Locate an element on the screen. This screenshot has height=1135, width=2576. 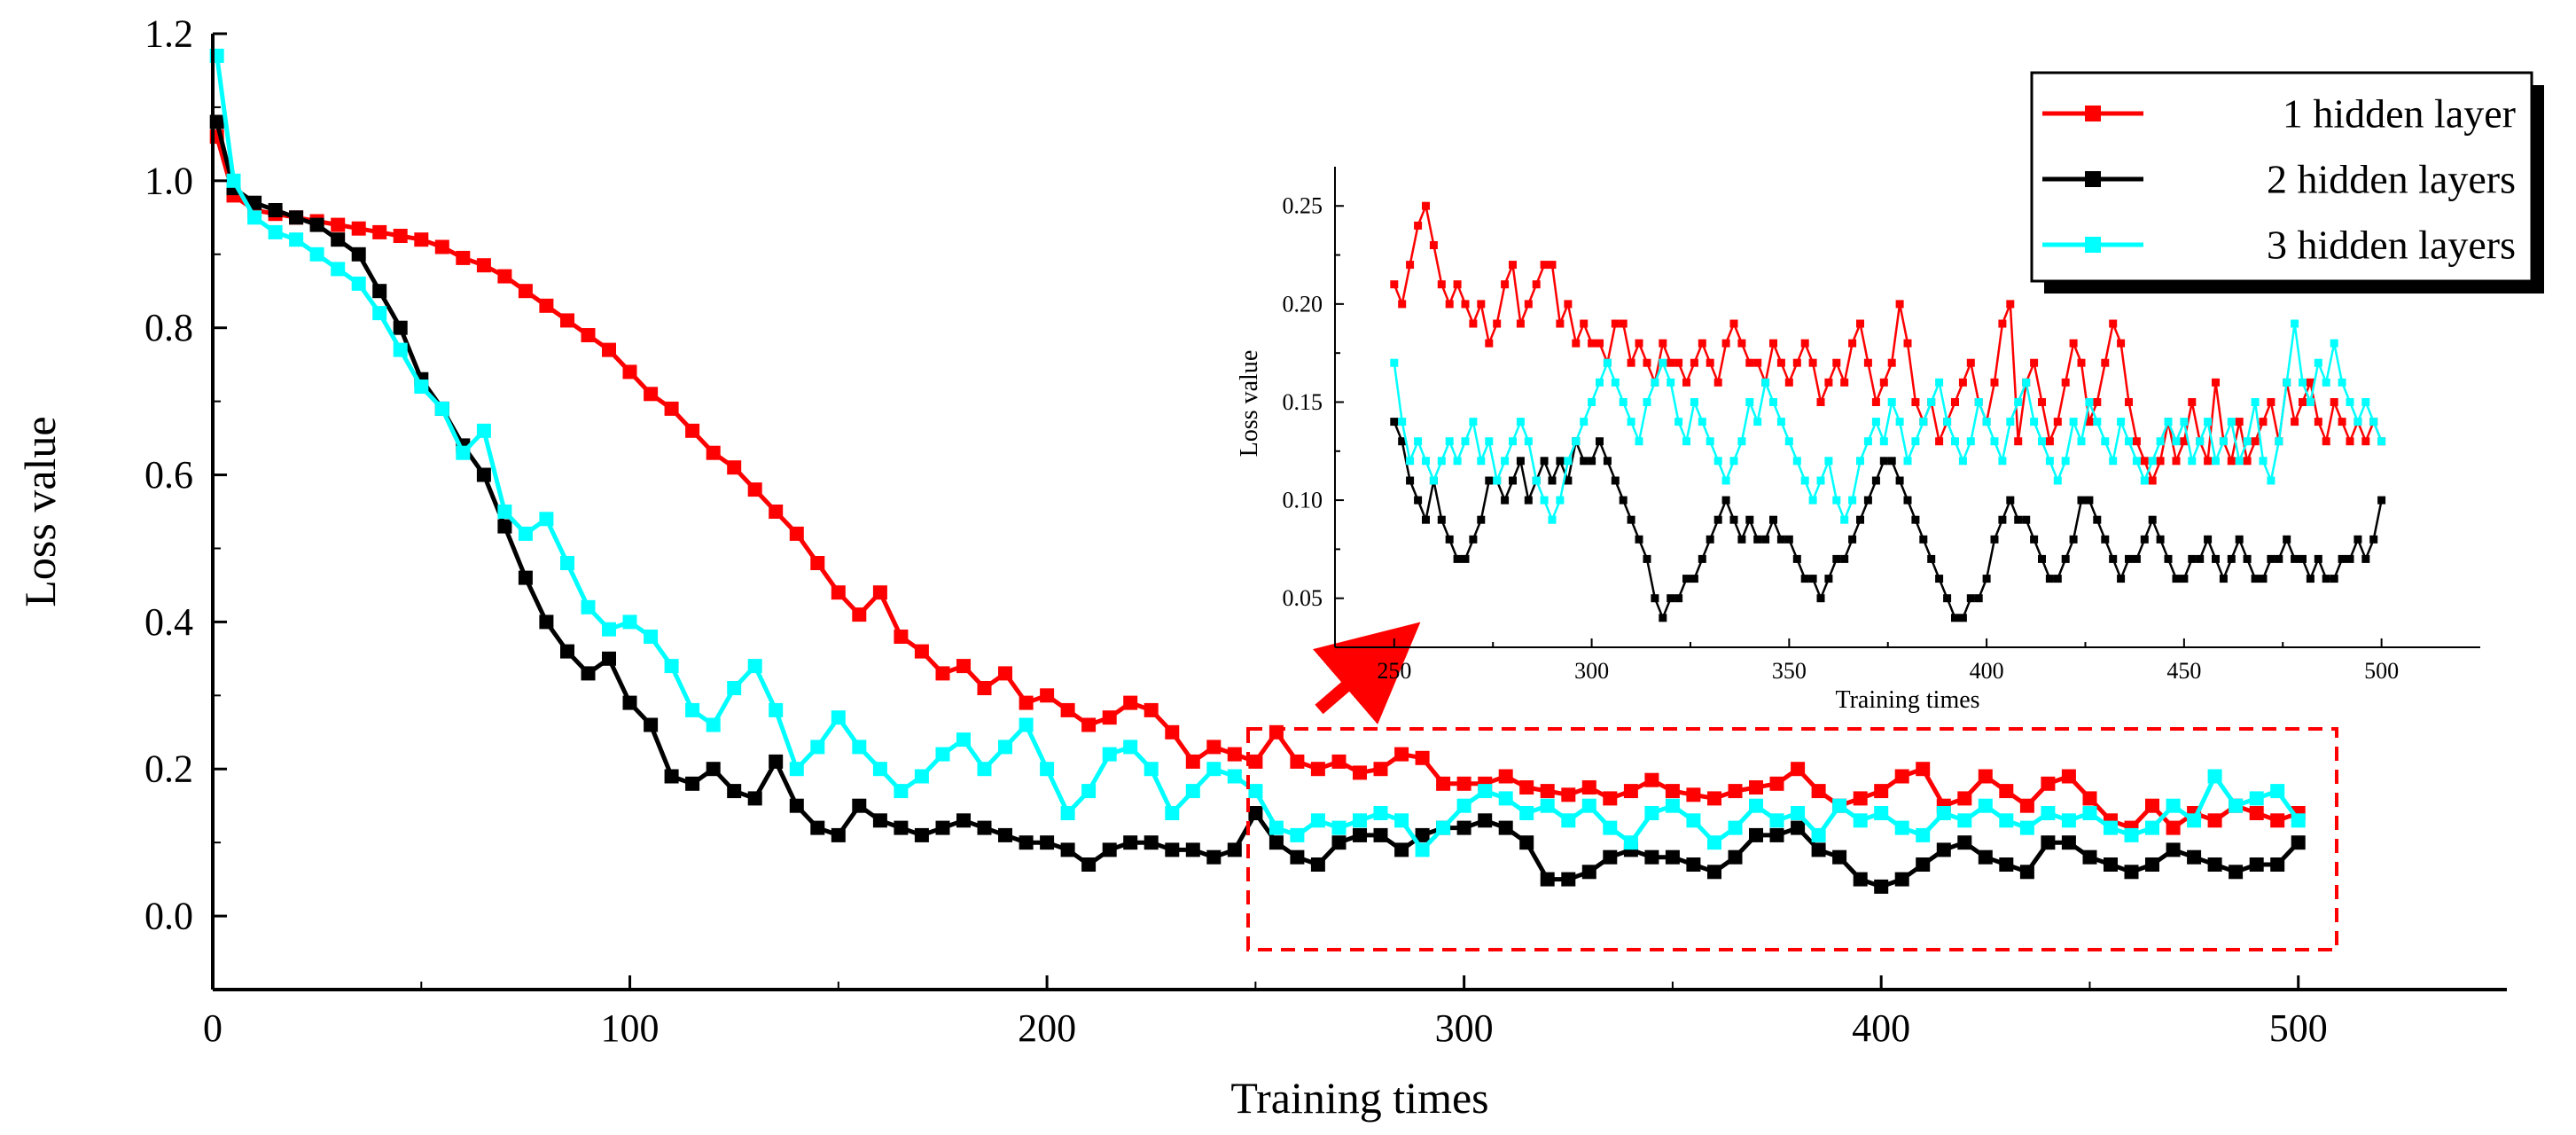
legend-label: 1 hidden layer is located at coordinates (2399, 114).